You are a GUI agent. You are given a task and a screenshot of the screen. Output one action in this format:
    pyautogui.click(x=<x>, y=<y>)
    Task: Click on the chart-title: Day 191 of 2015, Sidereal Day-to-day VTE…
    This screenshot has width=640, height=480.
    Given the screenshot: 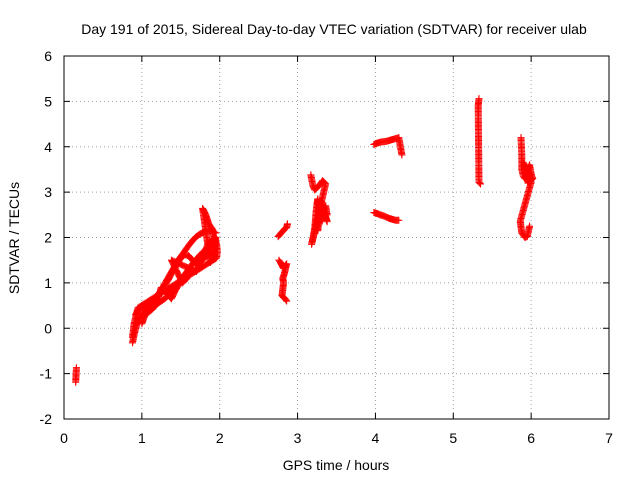 What is the action you would take?
    pyautogui.click(x=334, y=29)
    